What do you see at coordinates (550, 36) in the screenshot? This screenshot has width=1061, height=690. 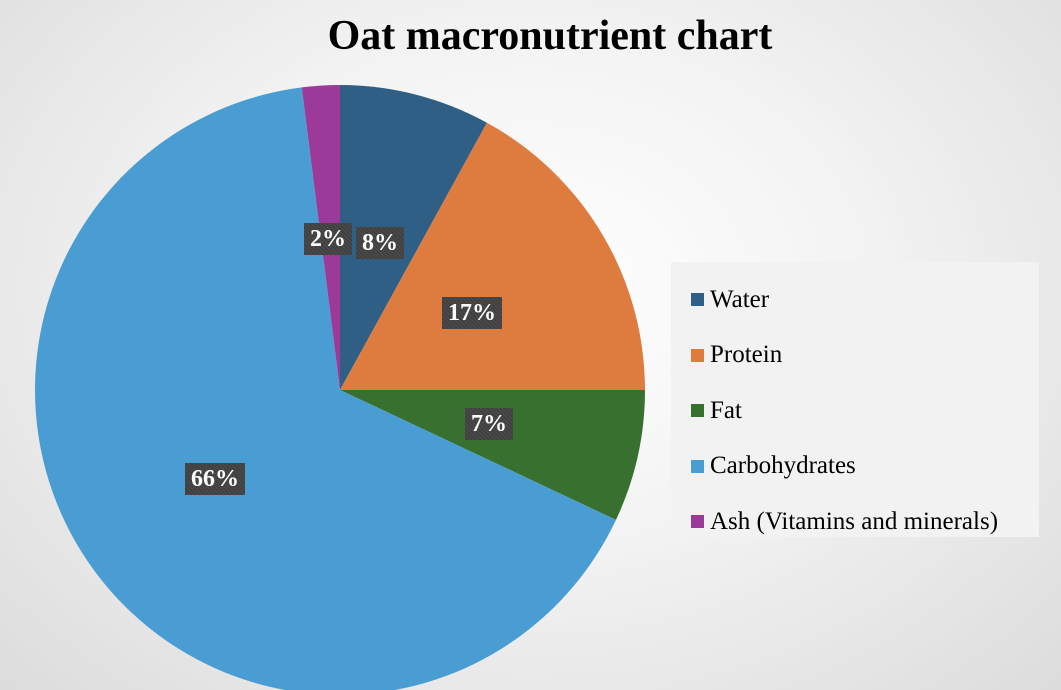 I see `chart-title: Oat macronutrient chart` at bounding box center [550, 36].